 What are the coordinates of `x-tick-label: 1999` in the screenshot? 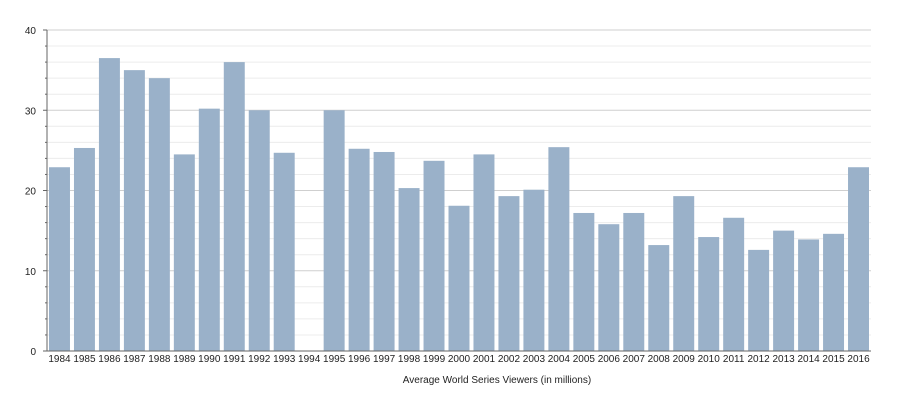 It's located at (434, 359).